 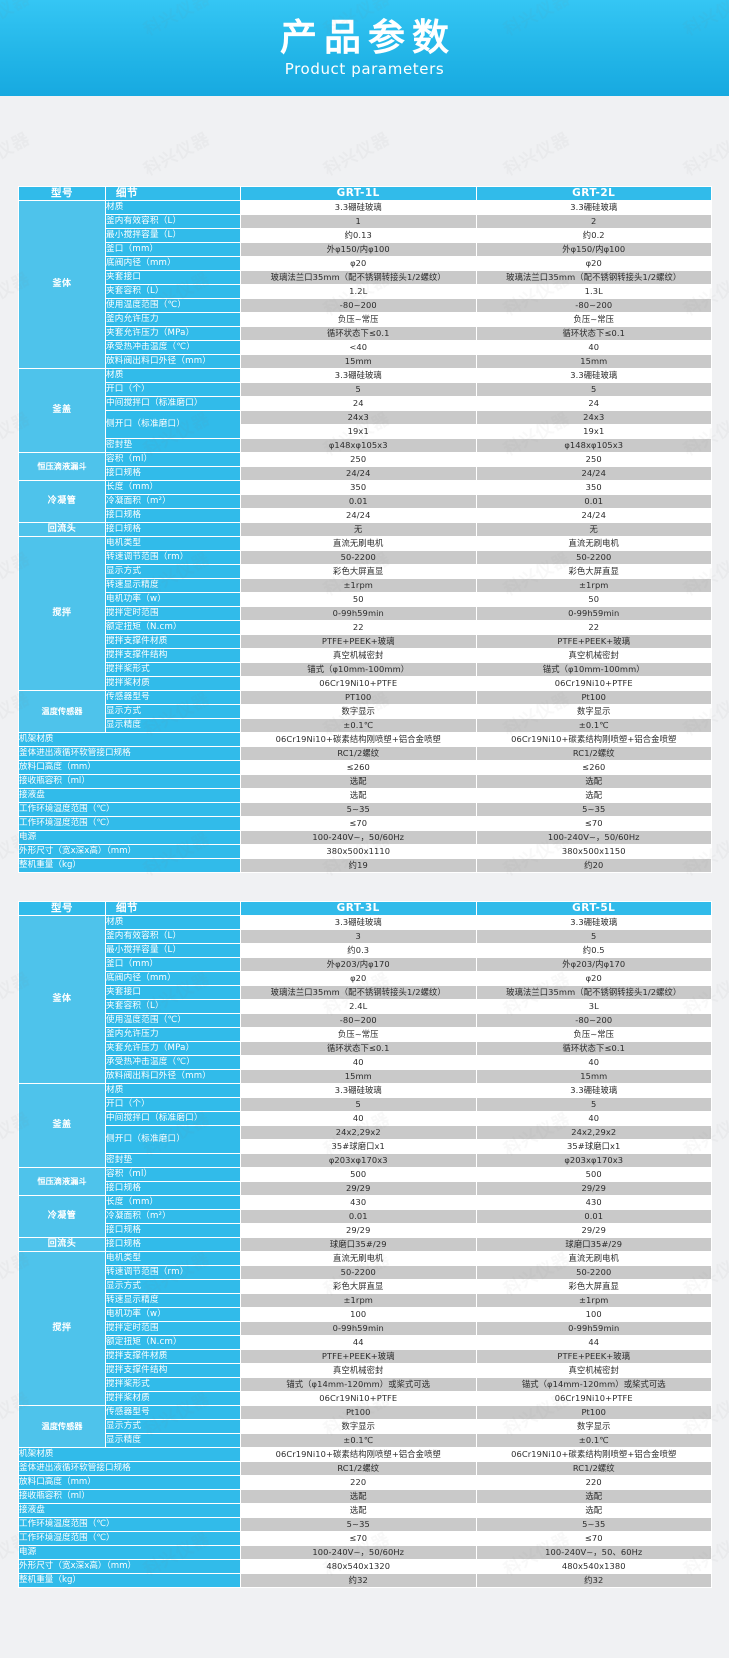 I want to click on table-row: 搅拌定时范围 0-99h59min 0-99h59min, so click(x=365, y=613).